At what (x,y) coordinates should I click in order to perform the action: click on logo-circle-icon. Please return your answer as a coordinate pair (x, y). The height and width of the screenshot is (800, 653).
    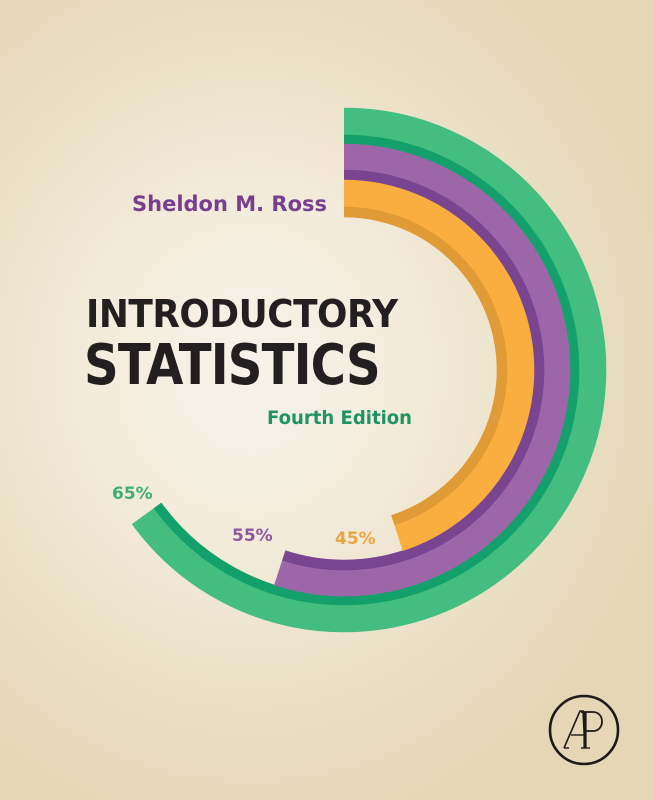
    Looking at the image, I should click on (584, 730).